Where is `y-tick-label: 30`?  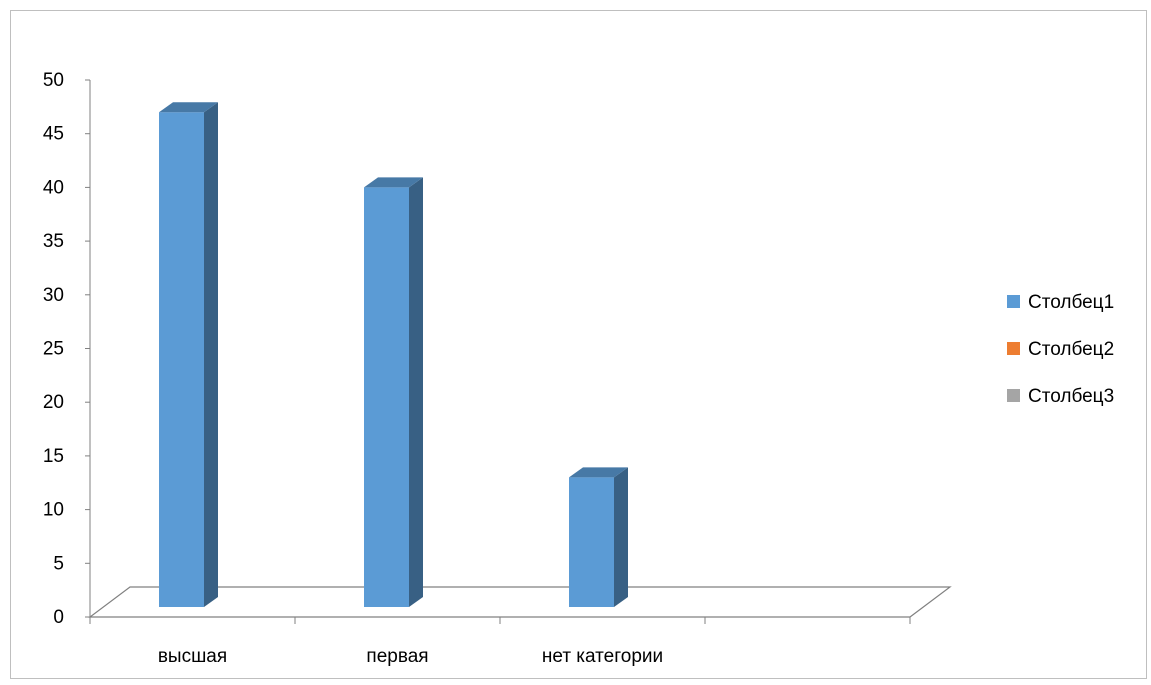
y-tick-label: 30 is located at coordinates (53, 295).